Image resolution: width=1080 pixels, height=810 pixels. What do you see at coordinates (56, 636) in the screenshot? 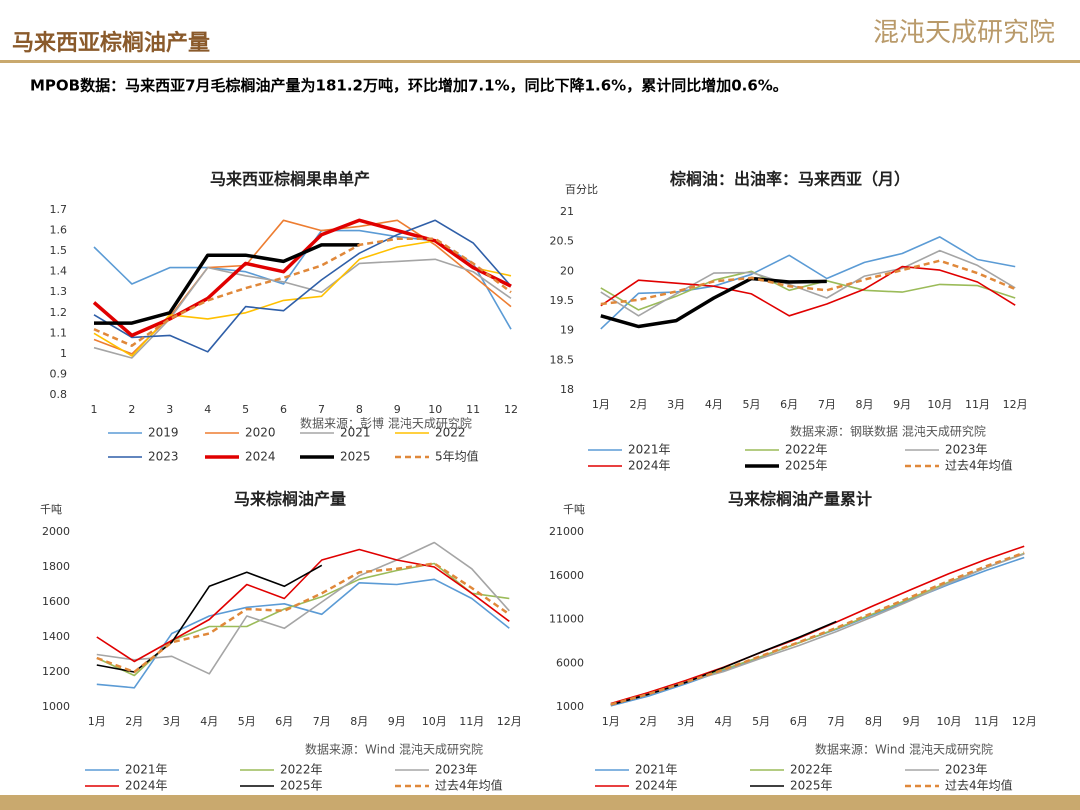
I see `y-tick-label: 1400` at bounding box center [56, 636].